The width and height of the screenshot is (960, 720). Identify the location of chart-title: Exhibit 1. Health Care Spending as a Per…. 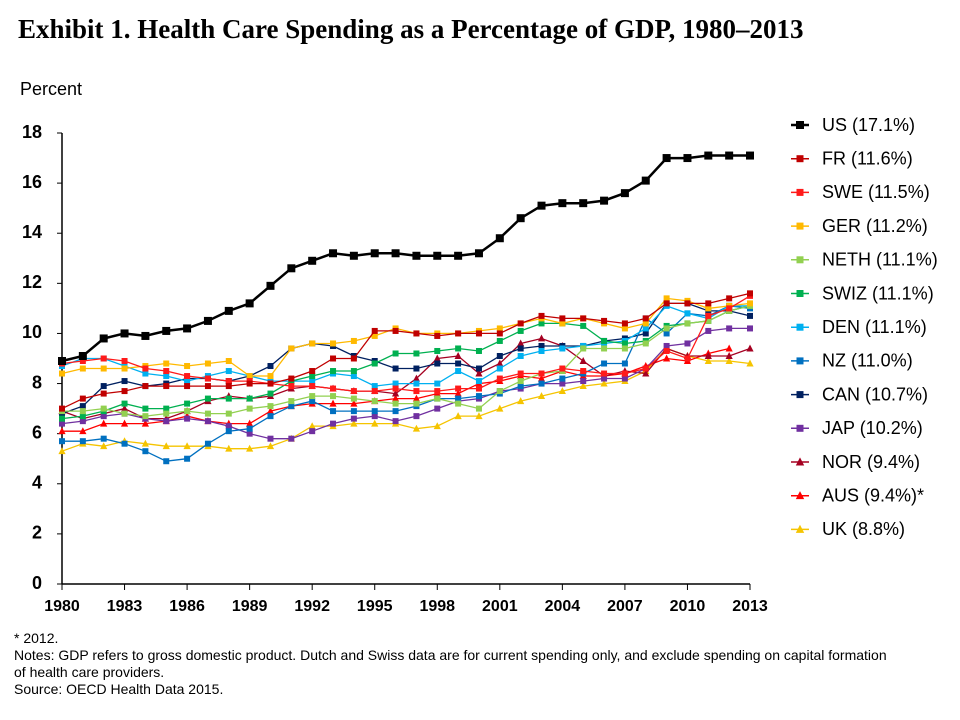
(411, 29).